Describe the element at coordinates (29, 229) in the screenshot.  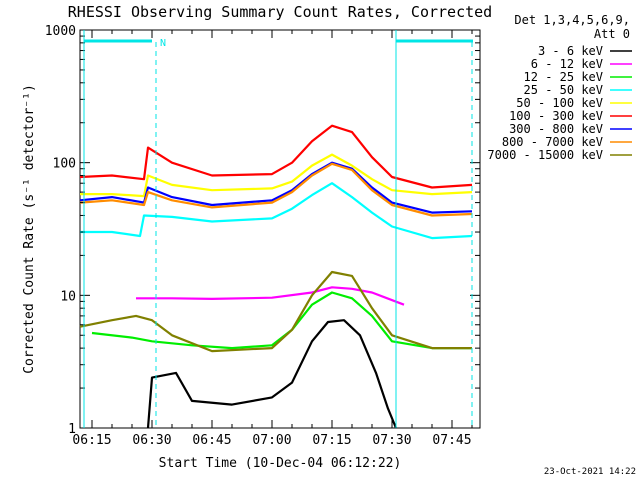
I see `y-axis-label: Corrected Count Rate (s⁻¹ detector⁻¹)` at that location.